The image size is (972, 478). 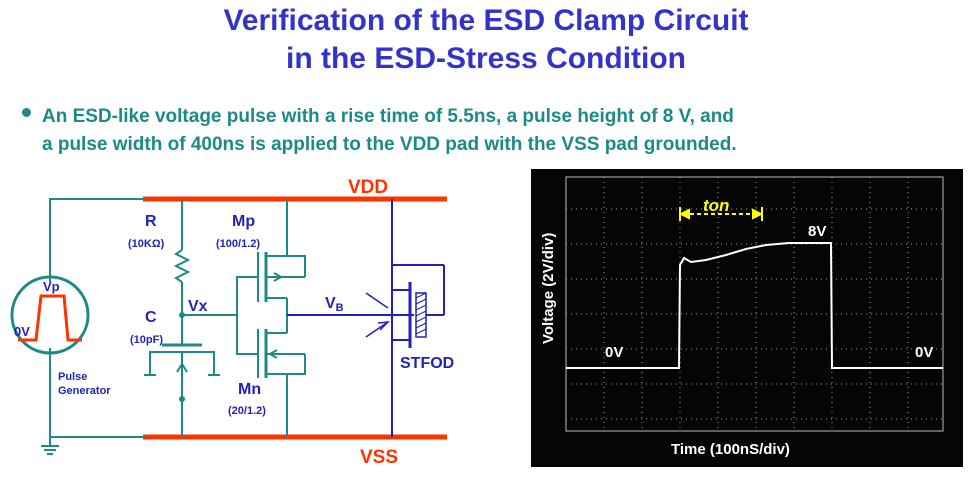 What do you see at coordinates (427, 363) in the screenshot?
I see `stfod-label: STFOD` at bounding box center [427, 363].